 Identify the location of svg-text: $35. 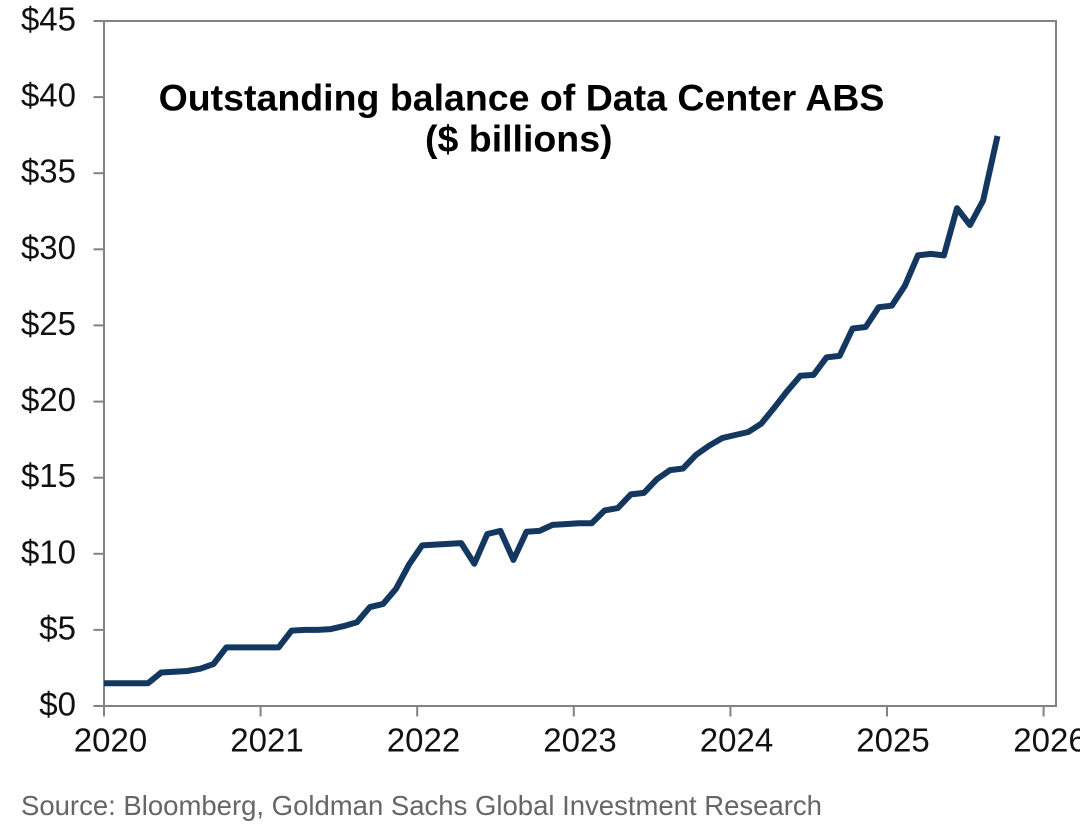
(48, 171).